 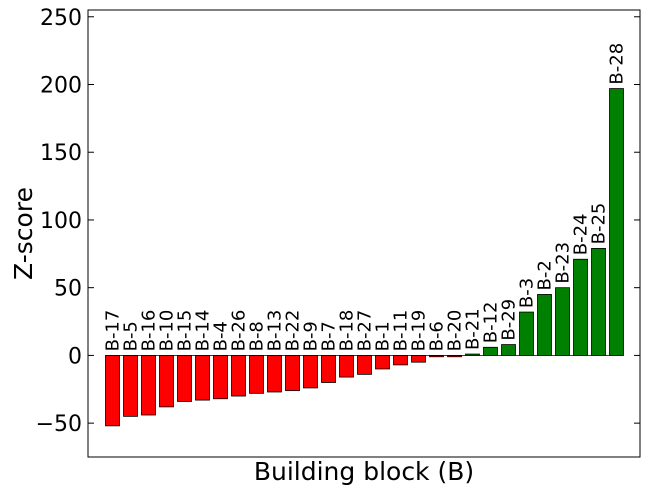 I want to click on bar-label-b-28: B-28, so click(x=617, y=64).